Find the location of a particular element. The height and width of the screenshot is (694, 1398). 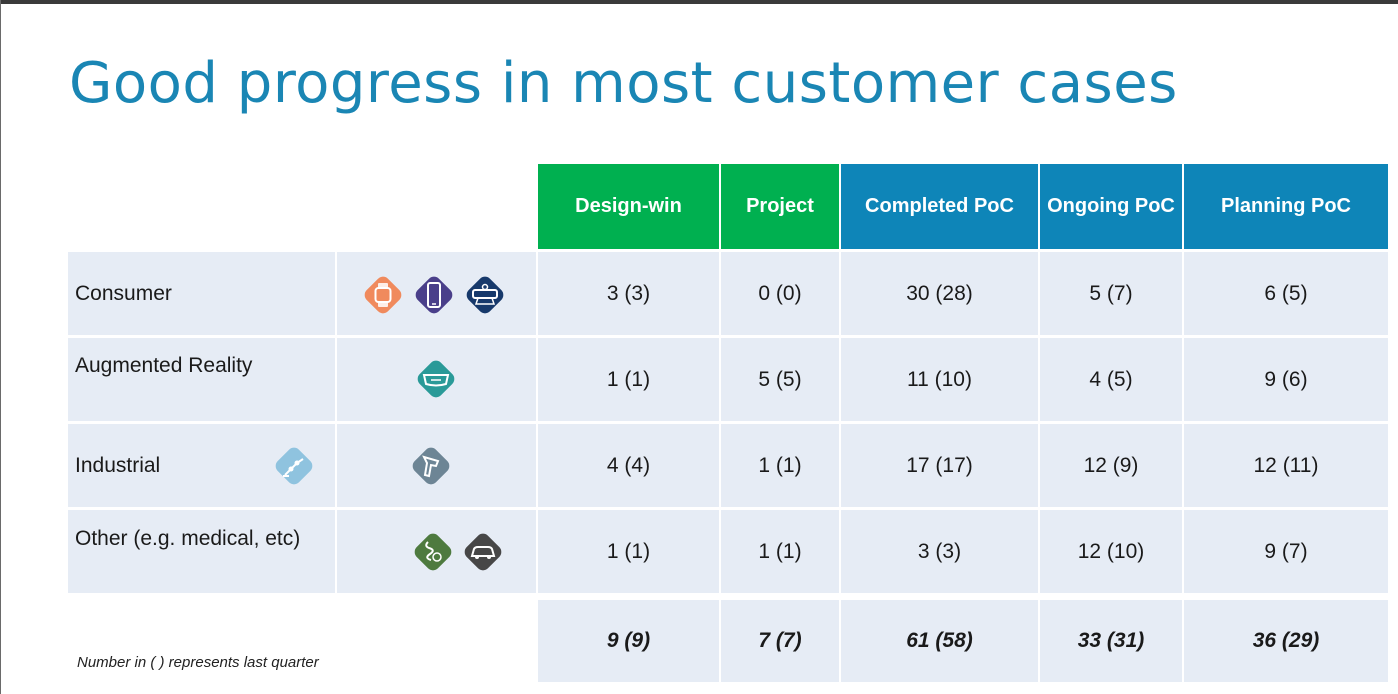

slide-title: Good progress in most customer cases is located at coordinates (623, 83).